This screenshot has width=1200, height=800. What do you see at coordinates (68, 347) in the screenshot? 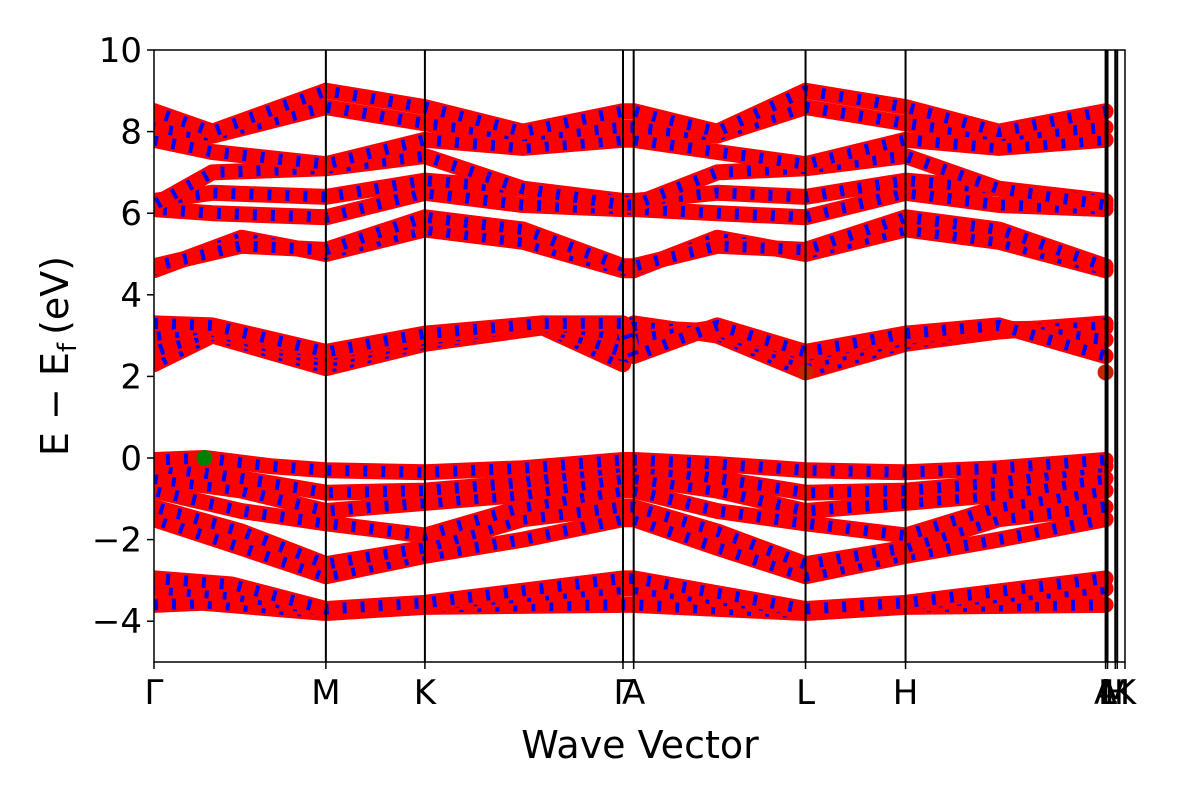
I see `y-axis-title-subscript: f` at bounding box center [68, 347].